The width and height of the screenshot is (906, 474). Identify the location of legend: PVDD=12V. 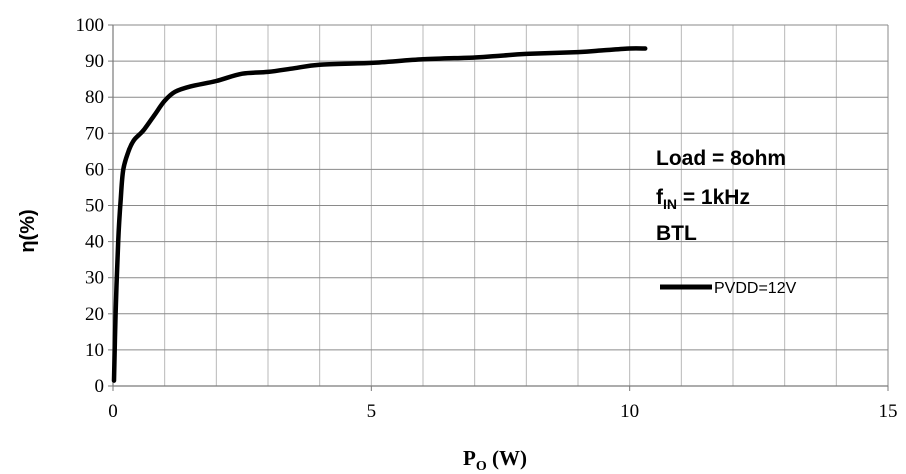
(728, 288).